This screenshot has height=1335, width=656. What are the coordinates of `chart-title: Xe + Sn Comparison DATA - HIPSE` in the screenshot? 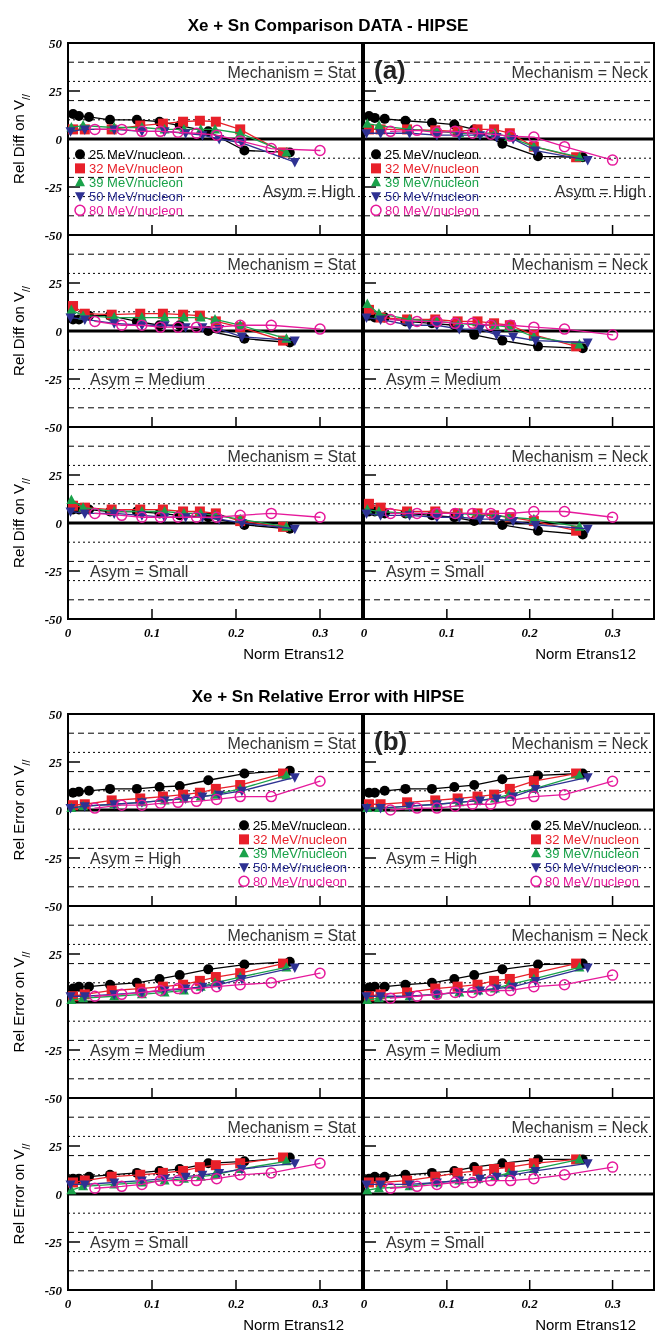 It's located at (328, 25).